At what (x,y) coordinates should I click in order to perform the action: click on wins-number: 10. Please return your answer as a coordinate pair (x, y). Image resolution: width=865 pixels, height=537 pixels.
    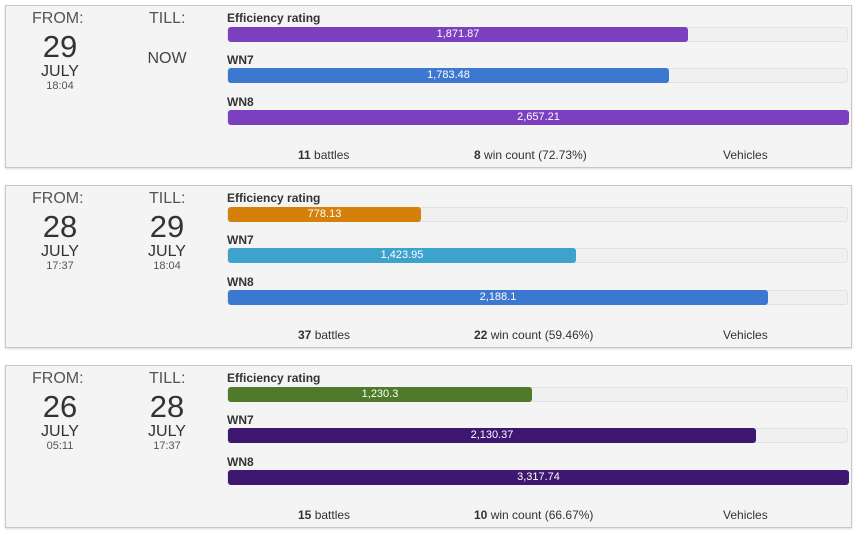
    Looking at the image, I should click on (481, 515).